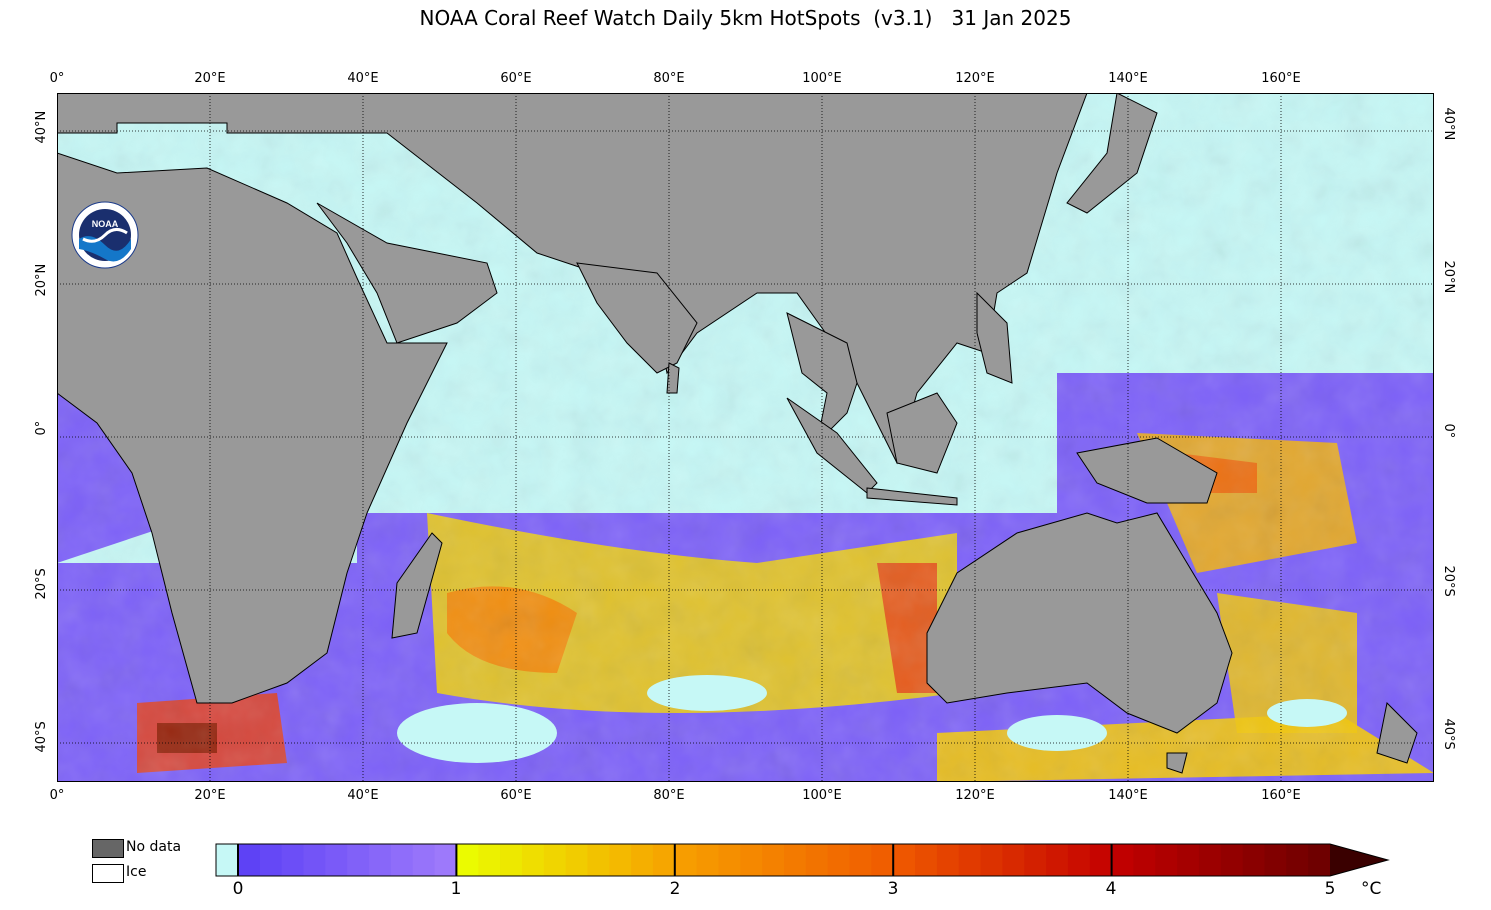  I want to click on newzealand-land, so click(1397, 732).